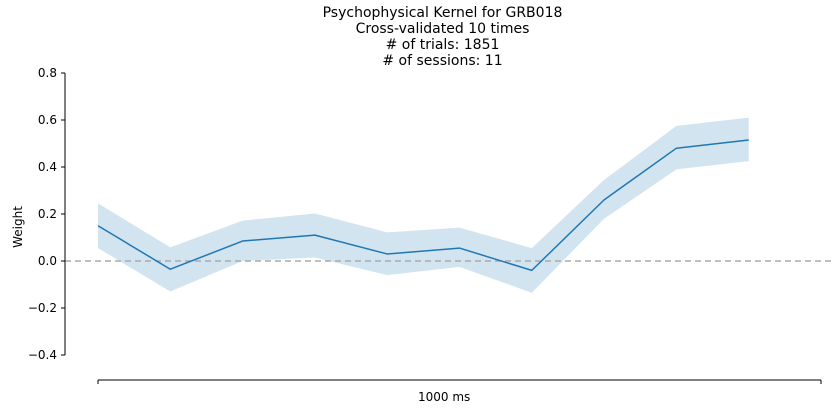 This screenshot has width=833, height=416. I want to click on y-tick-label: 0.8, so click(47, 73).